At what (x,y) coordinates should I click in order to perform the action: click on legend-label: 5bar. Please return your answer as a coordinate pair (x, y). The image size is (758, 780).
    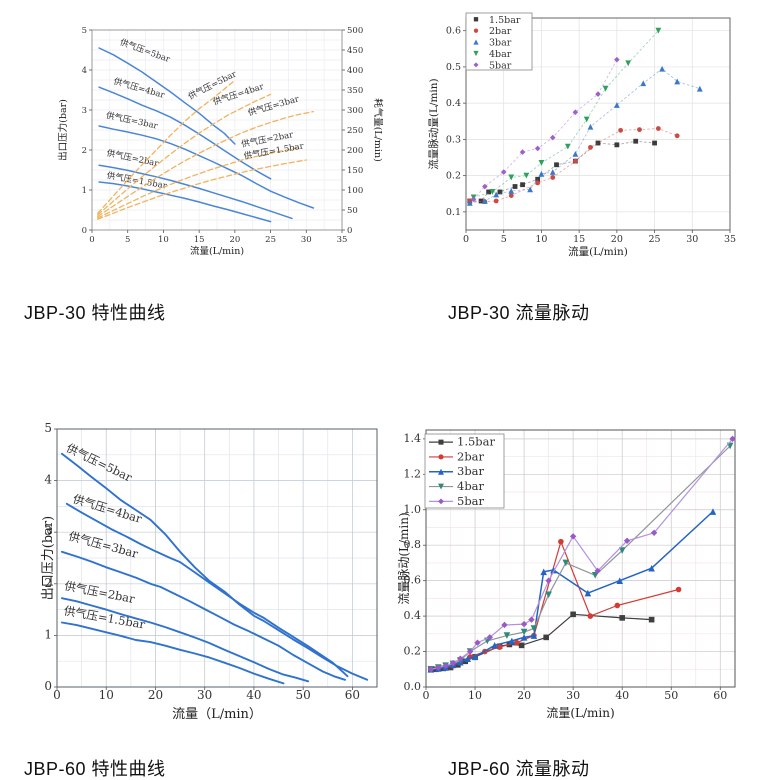
    Looking at the image, I should click on (471, 501).